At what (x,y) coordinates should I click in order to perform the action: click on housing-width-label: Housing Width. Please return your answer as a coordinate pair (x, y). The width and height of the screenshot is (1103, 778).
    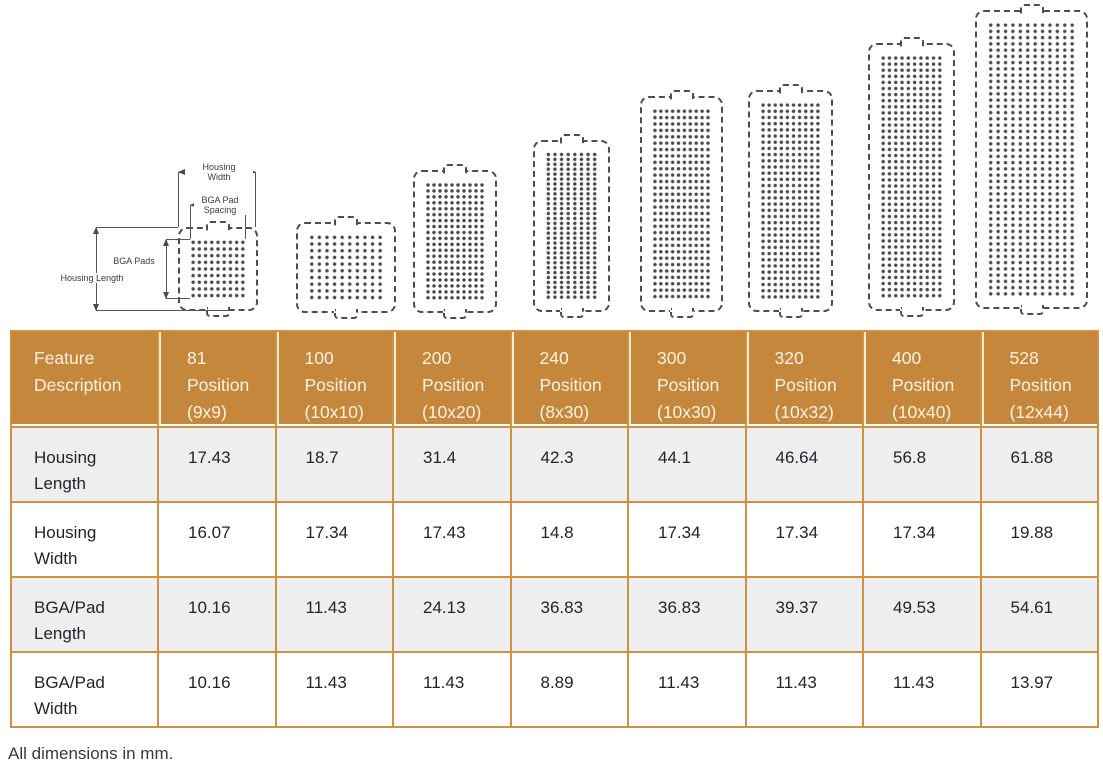
    Looking at the image, I should click on (219, 172).